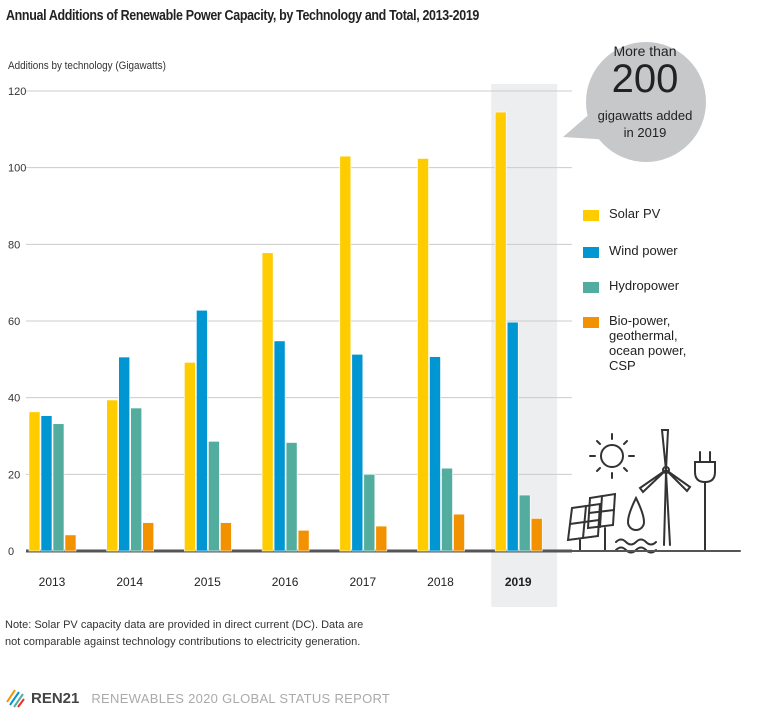 The width and height of the screenshot is (768, 716). I want to click on y-tick-label: 100, so click(17, 169).